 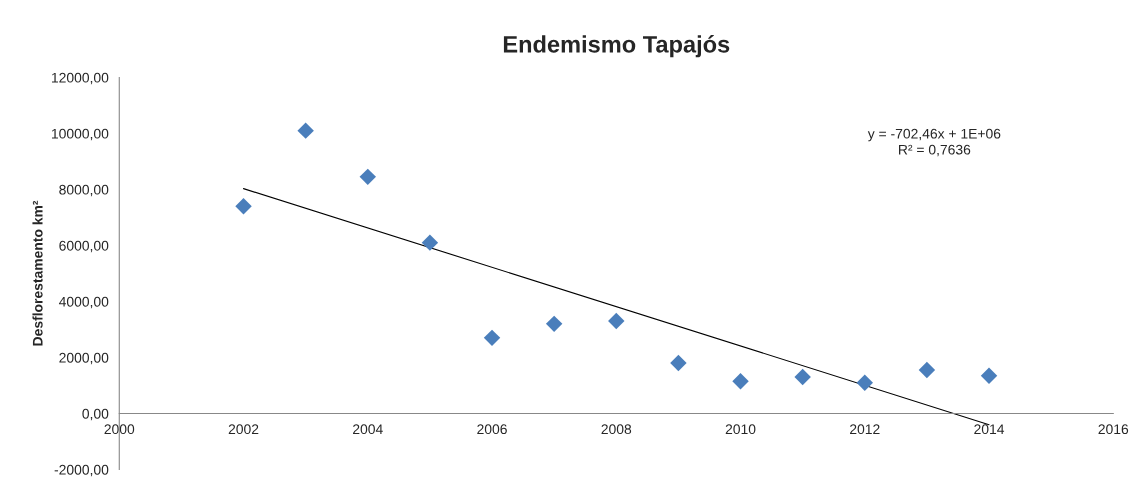 I want to click on y-tick-label: 10000,00, so click(x=80, y=134).